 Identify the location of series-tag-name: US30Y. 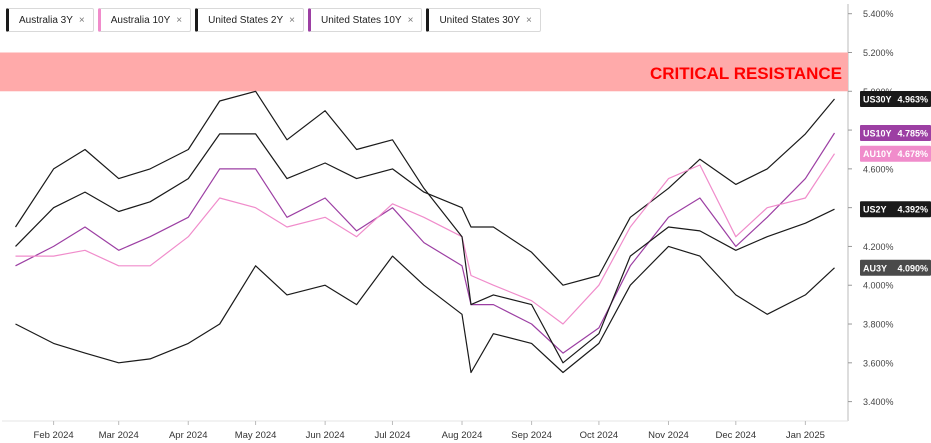
(877, 100).